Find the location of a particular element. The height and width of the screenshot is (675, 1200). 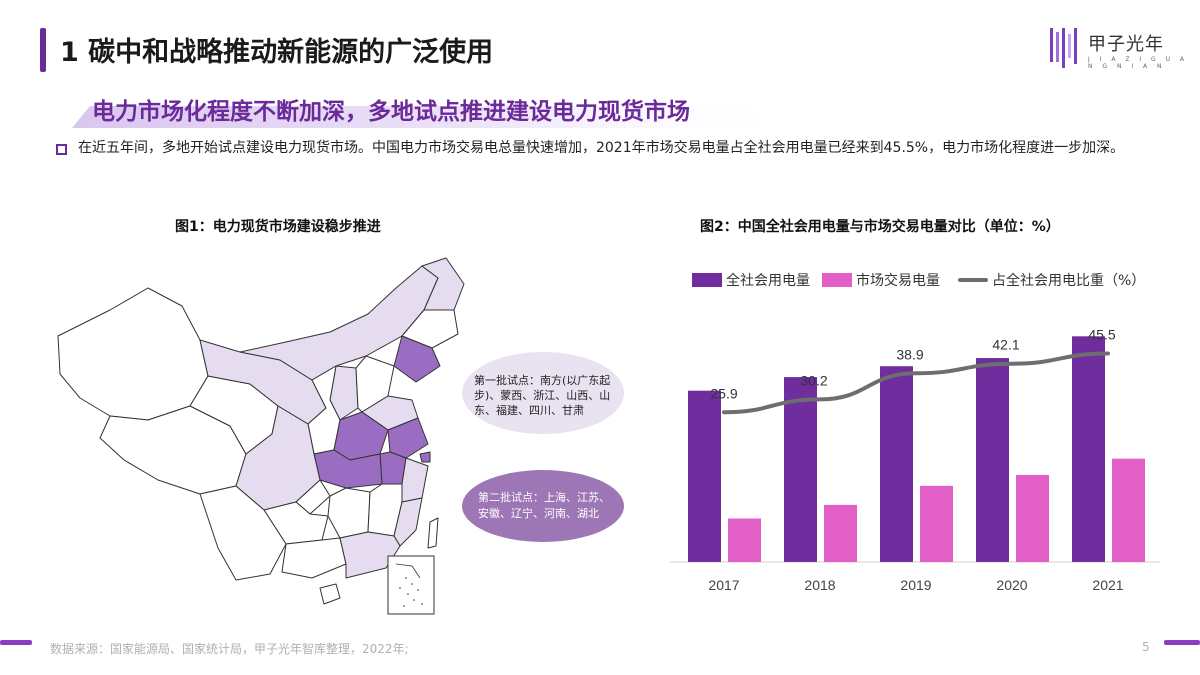

map-region-liaoning is located at coordinates (417, 359).